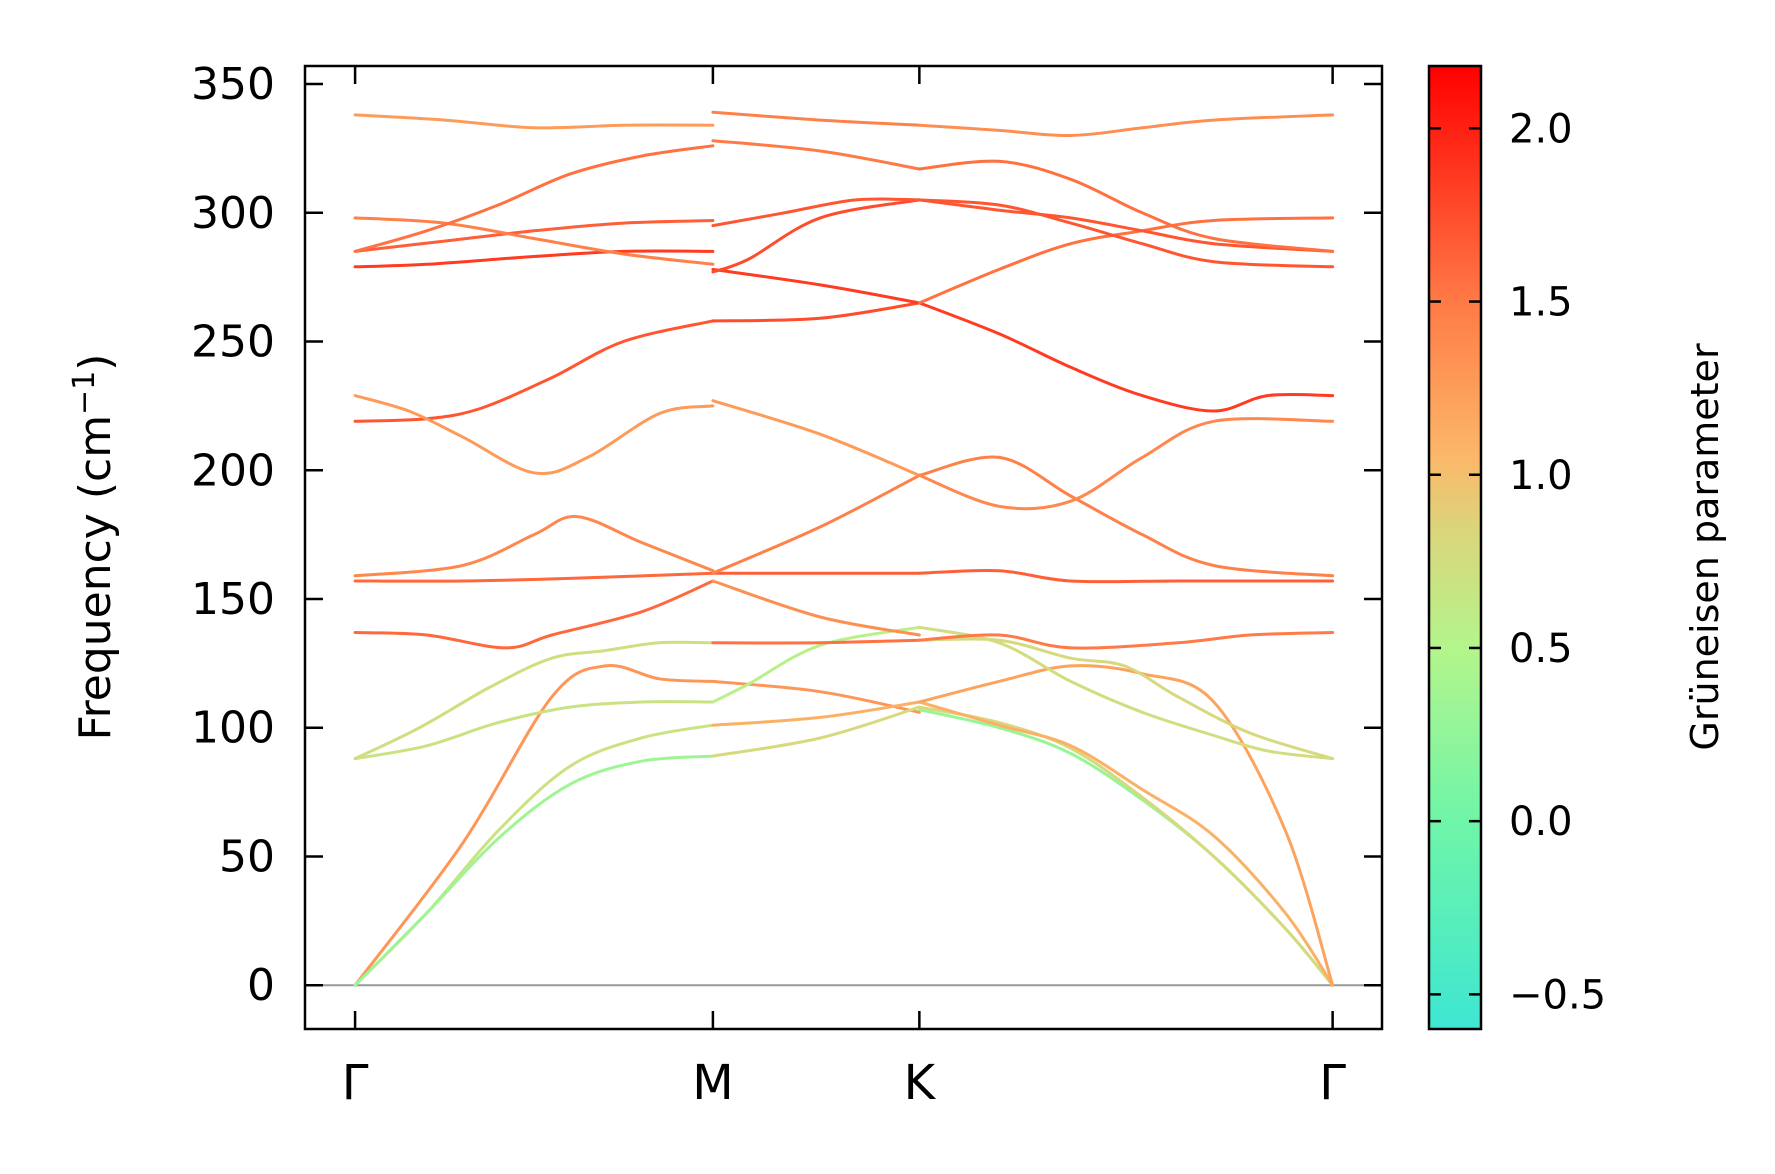 This screenshot has width=1775, height=1174. What do you see at coordinates (95, 578) in the screenshot?
I see `y-axis-label-main: Frequency (cm` at bounding box center [95, 578].